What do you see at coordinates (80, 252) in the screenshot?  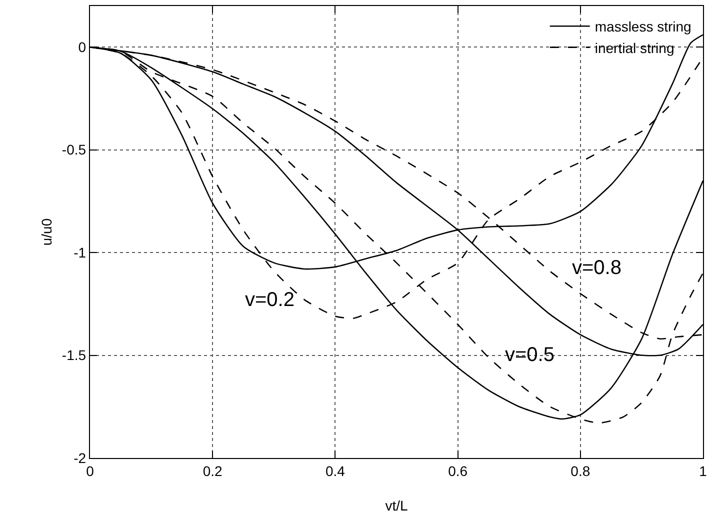 I see `y-tick-label: -1` at bounding box center [80, 252].